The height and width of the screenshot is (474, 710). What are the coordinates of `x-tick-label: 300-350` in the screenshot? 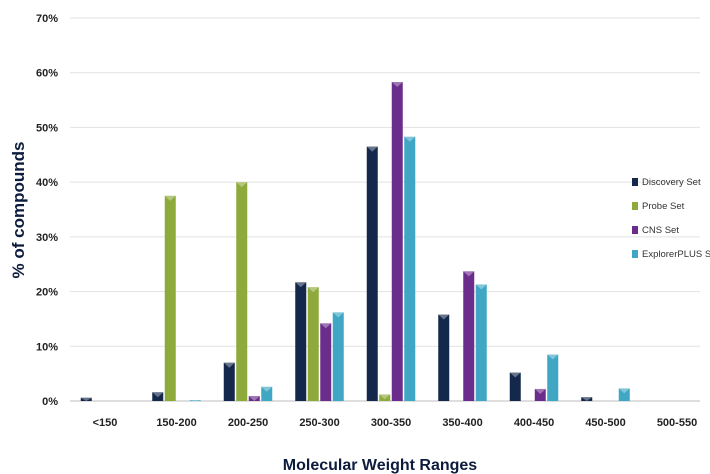 It's located at (391, 423).